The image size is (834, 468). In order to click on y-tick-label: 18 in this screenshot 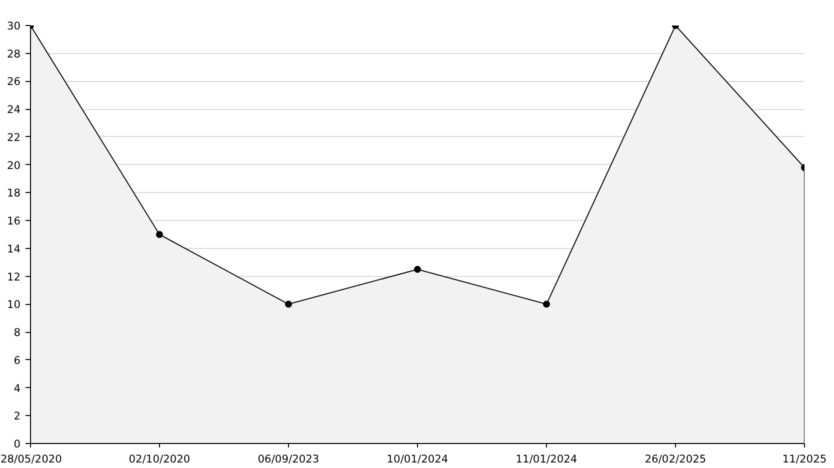, I will do `click(13, 193)`.